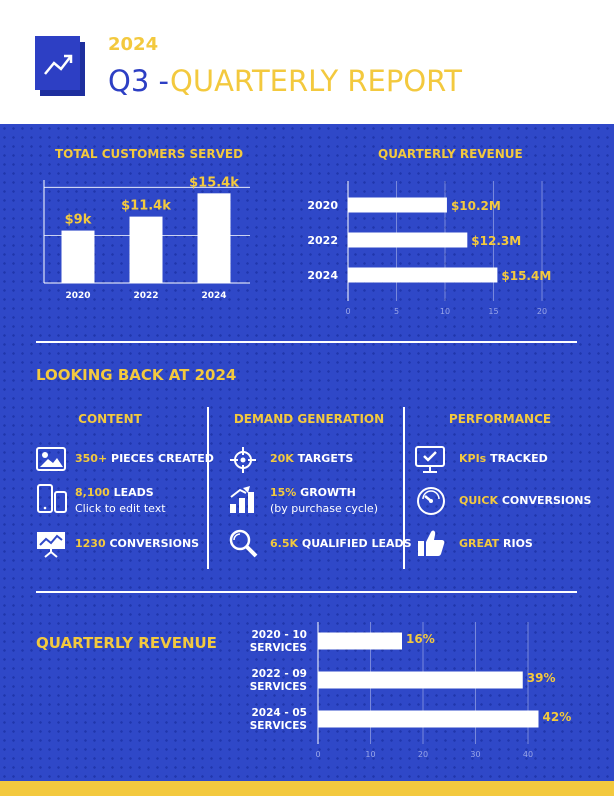 This screenshot has width=614, height=796. What do you see at coordinates (279, 674) in the screenshot?
I see `category-label: 2022 - 09` at bounding box center [279, 674].